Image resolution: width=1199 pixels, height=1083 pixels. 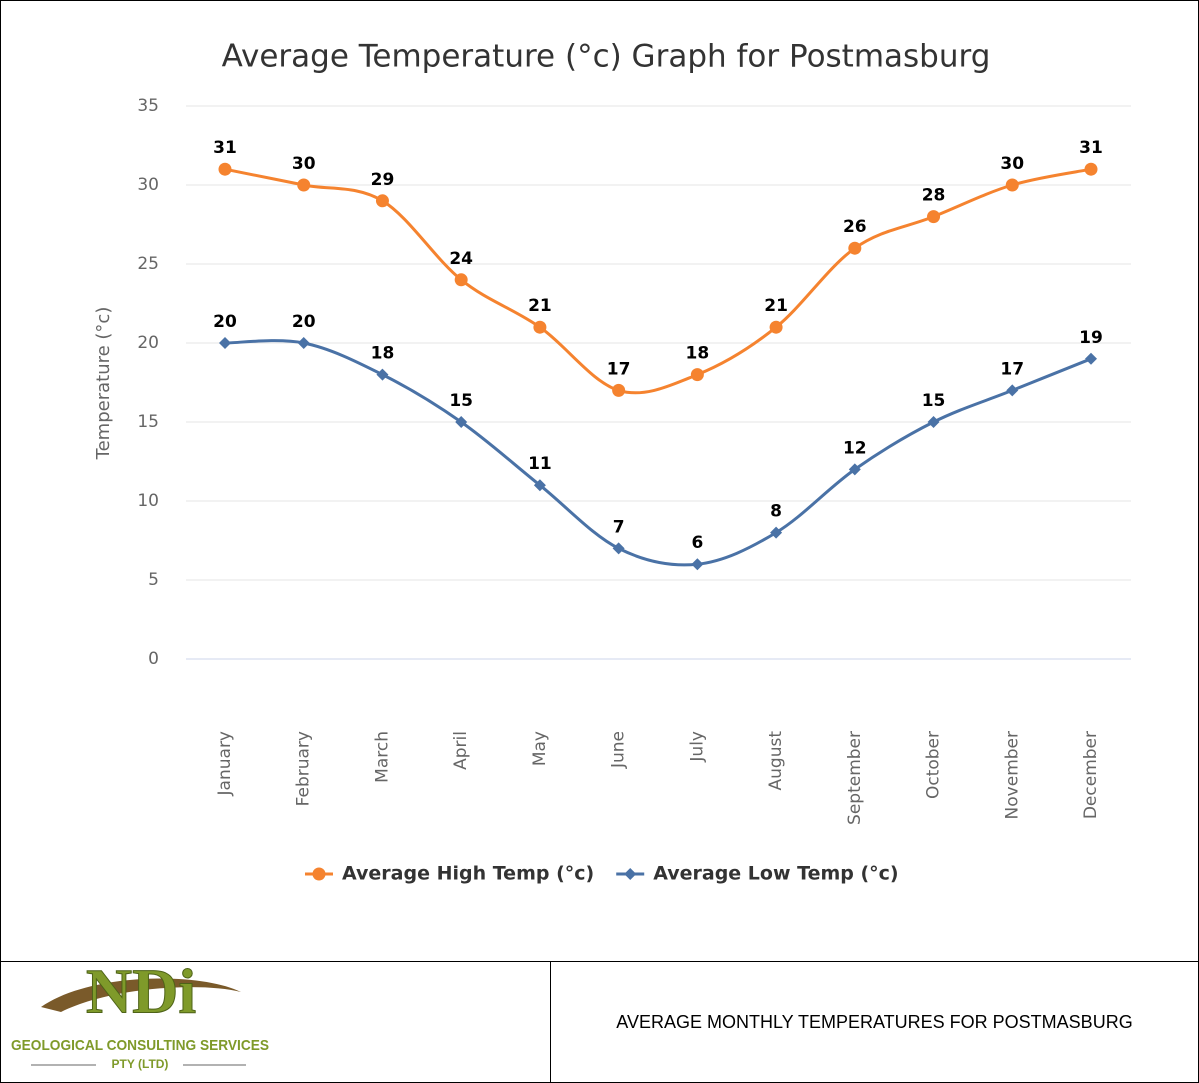 I want to click on logo-swoosh, so click(x=141, y=995).